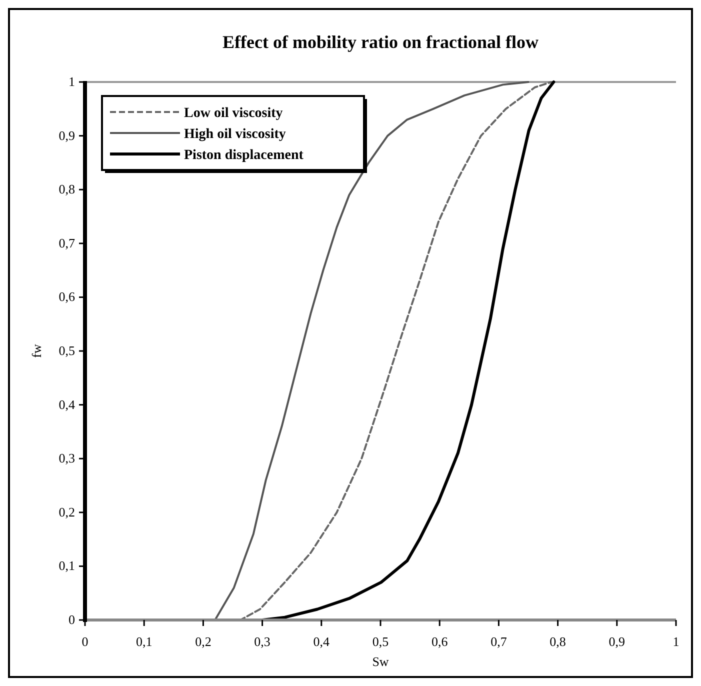  Describe the element at coordinates (244, 155) in the screenshot. I see `legend-label: Piston displacement` at that location.